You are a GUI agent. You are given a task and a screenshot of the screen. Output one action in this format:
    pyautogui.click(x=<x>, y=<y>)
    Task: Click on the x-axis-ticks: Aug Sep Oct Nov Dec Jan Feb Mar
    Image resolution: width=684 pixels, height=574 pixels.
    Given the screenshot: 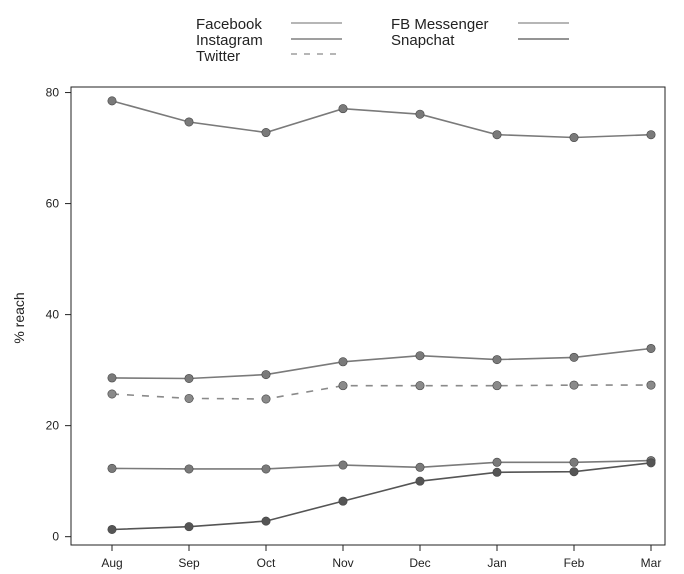 What is the action you would take?
    pyautogui.click(x=381, y=557)
    